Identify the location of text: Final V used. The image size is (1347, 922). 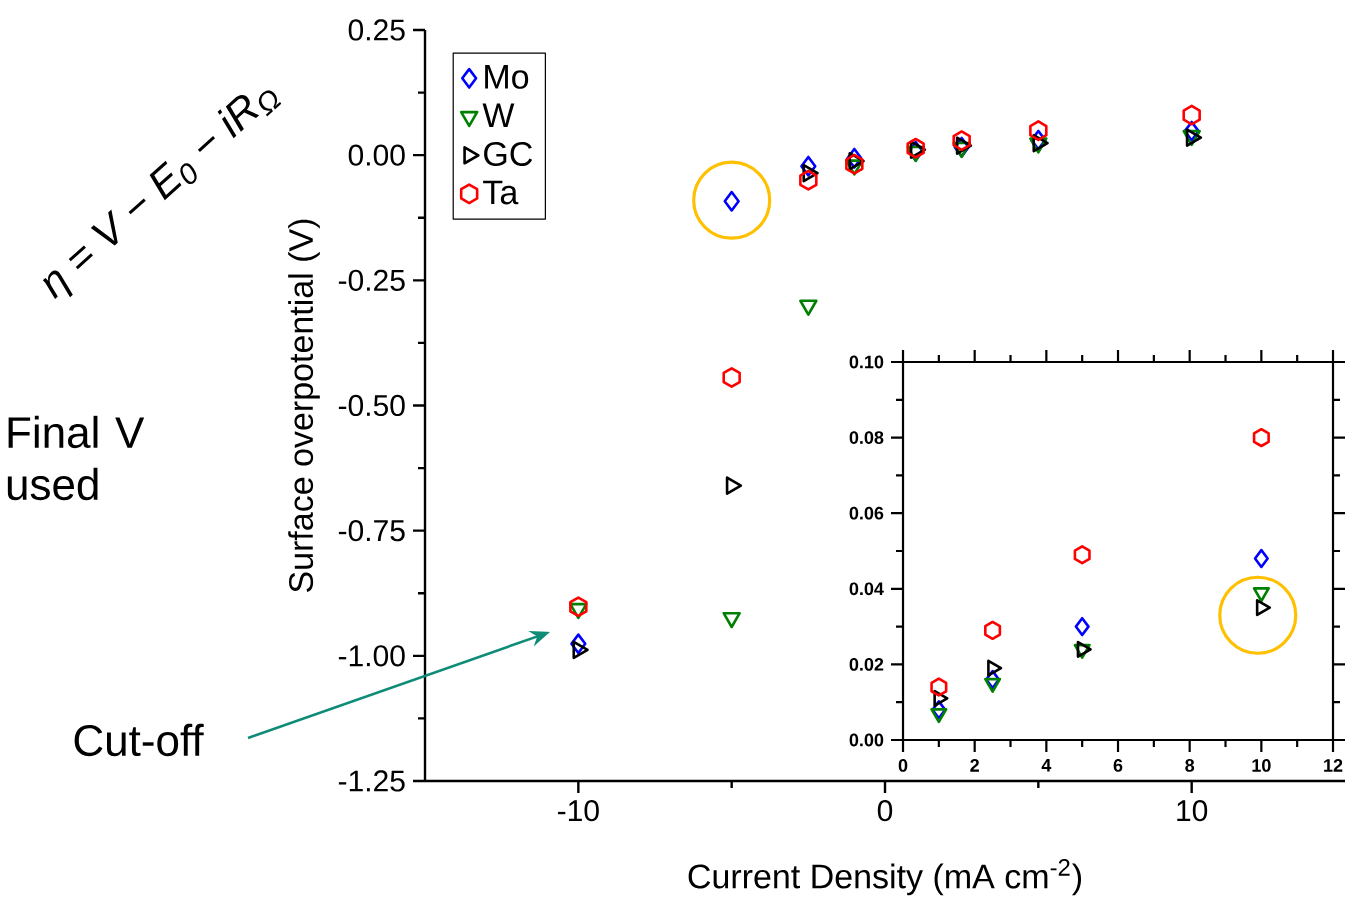
(76, 458).